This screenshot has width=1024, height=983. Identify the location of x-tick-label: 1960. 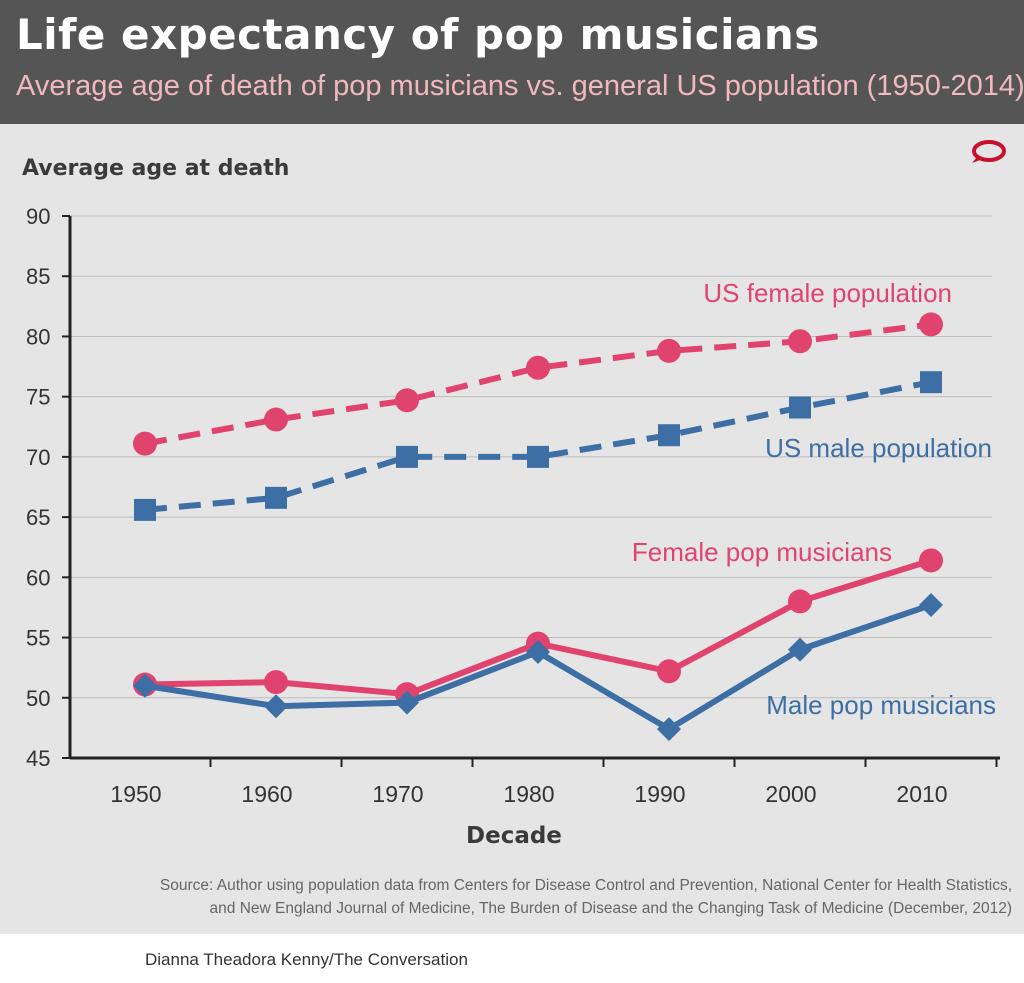
(266, 794).